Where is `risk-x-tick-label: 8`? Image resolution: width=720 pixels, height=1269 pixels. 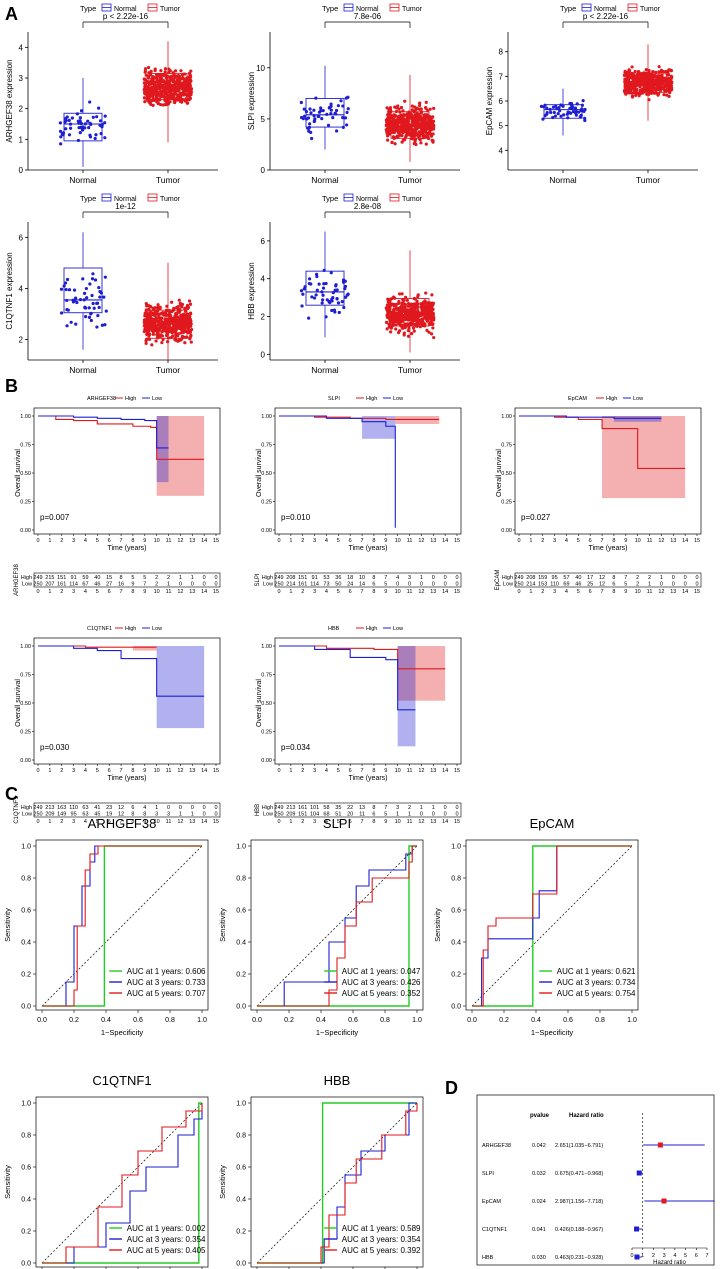 risk-x-tick-label: 8 is located at coordinates (373, 592).